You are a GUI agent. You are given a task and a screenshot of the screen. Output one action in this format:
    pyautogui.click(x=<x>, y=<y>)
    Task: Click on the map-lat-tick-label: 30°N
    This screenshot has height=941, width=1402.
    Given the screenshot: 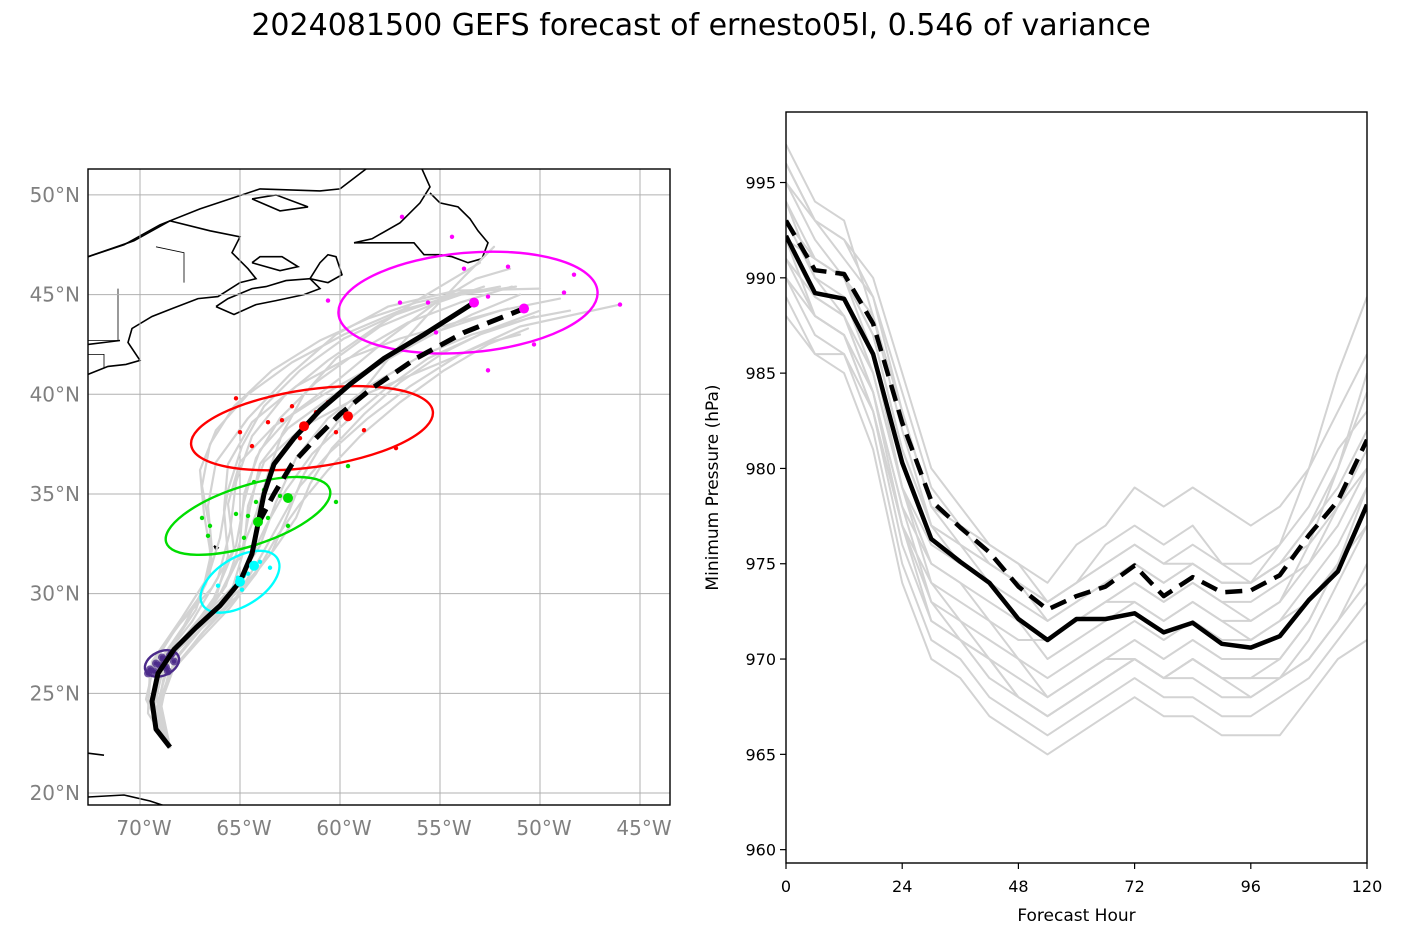 What is the action you would take?
    pyautogui.click(x=55, y=594)
    